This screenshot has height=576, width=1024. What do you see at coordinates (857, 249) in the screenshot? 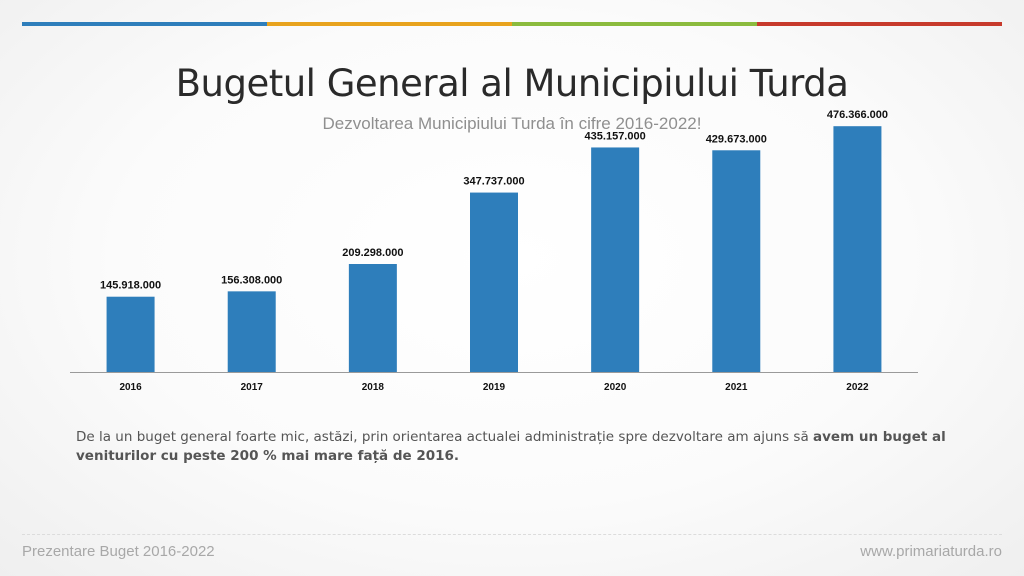
I see `bar-2022` at bounding box center [857, 249].